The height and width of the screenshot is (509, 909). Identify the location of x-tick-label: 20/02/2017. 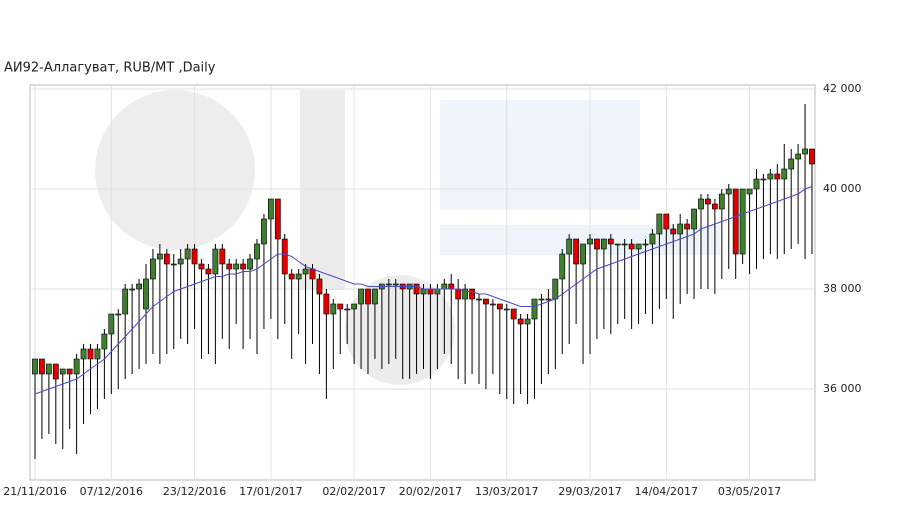
(430, 491).